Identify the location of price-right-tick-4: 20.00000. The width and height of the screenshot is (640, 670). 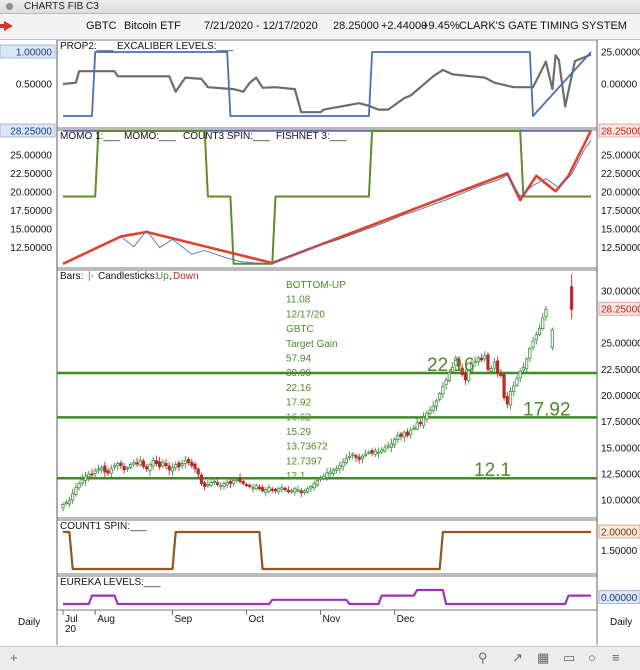
(620, 396).